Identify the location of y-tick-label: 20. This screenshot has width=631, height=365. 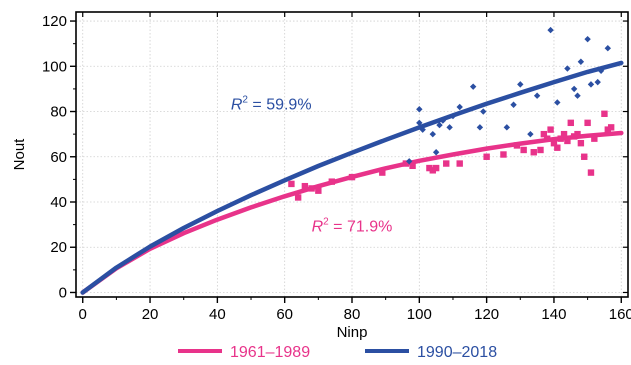
(58, 247).